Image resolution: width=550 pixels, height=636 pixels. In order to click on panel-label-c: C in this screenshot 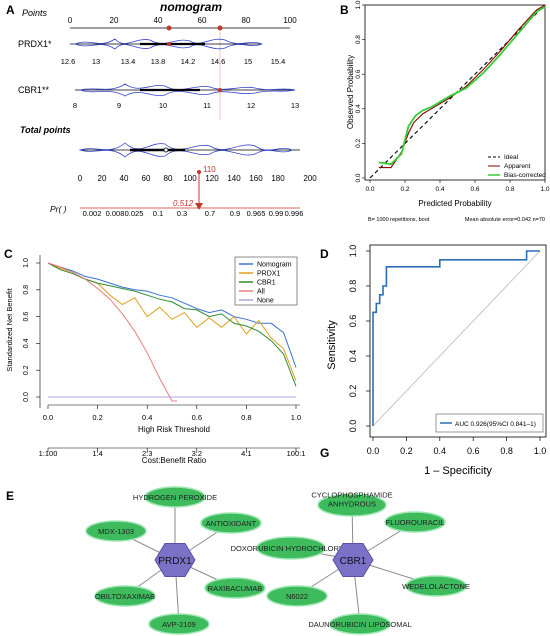, I will do `click(8, 254)`.